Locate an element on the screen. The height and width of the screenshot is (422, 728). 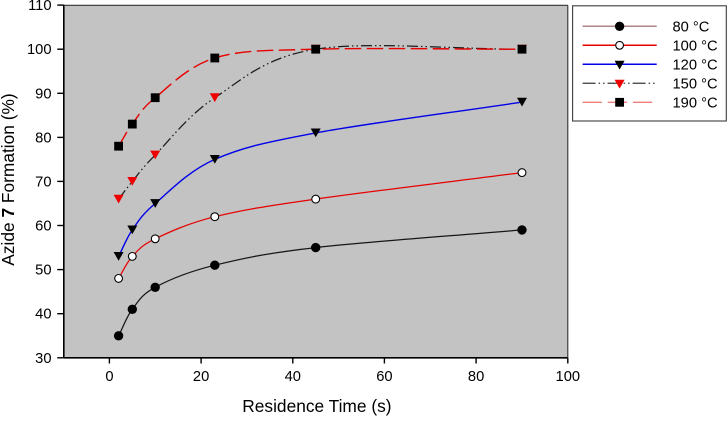
svg-text: 80 °C is located at coordinates (691, 28).